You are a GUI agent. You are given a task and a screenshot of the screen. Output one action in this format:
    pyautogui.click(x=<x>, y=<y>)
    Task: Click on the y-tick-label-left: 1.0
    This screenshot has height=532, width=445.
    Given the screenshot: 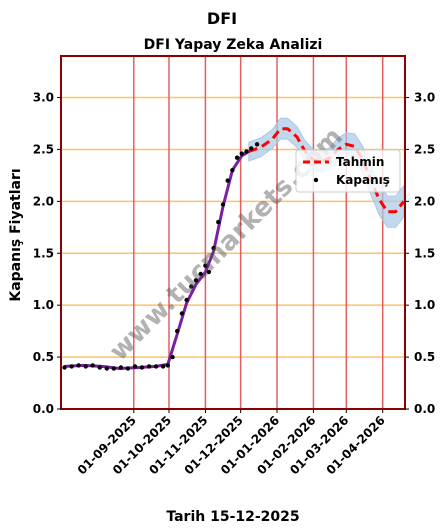 What is the action you would take?
    pyautogui.click(x=43, y=305)
    